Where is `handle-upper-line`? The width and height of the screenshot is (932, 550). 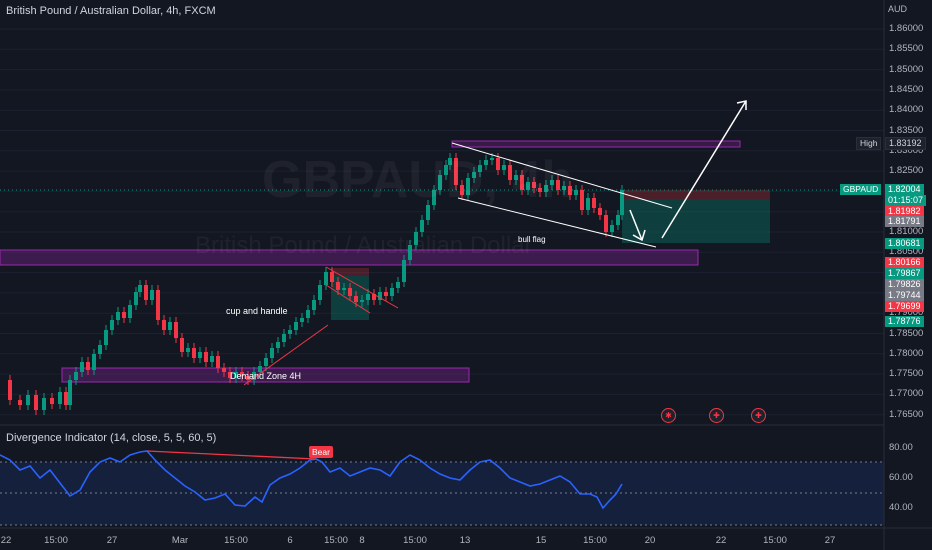 handle-upper-line is located at coordinates (362, 287).